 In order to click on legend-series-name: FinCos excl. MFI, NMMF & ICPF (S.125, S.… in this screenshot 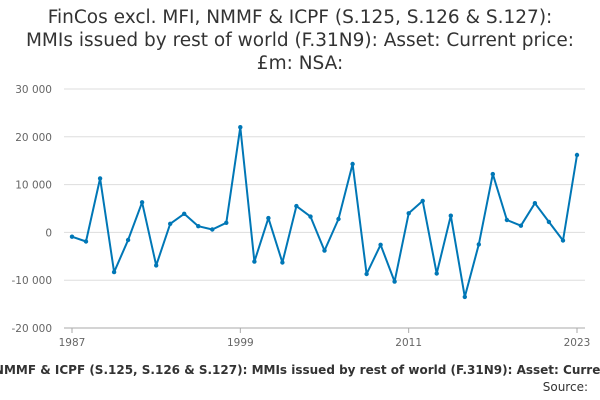, I will do `click(300, 371)`.